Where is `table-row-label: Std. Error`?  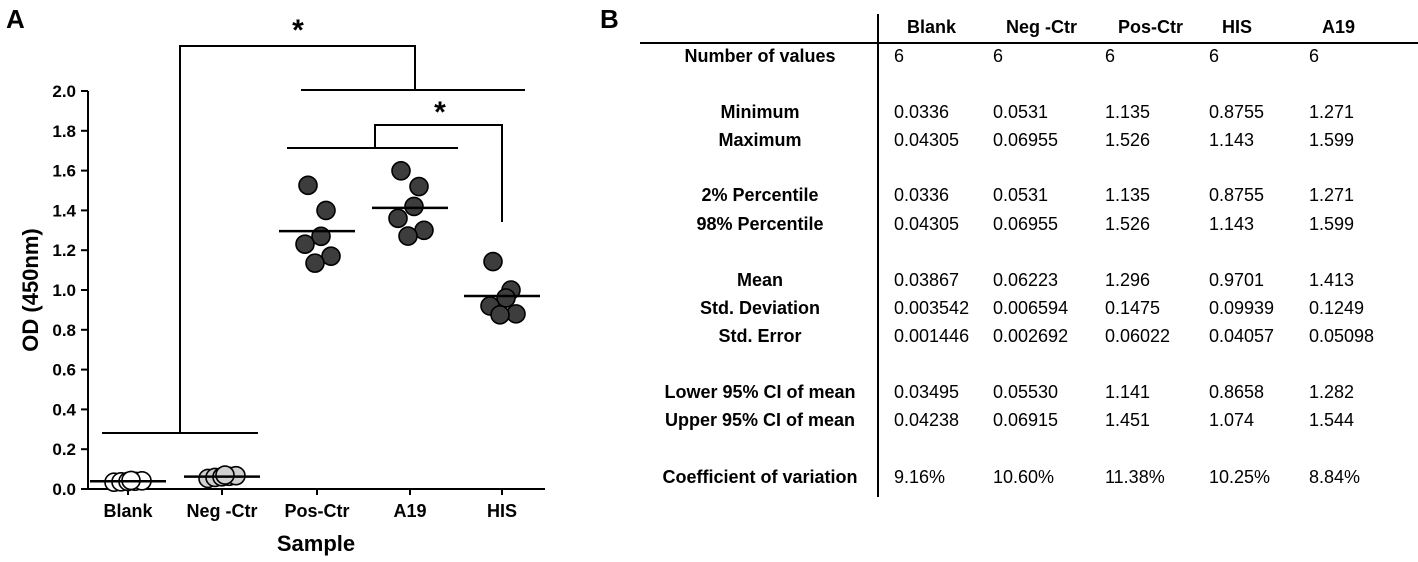 table-row-label: Std. Error is located at coordinates (759, 336).